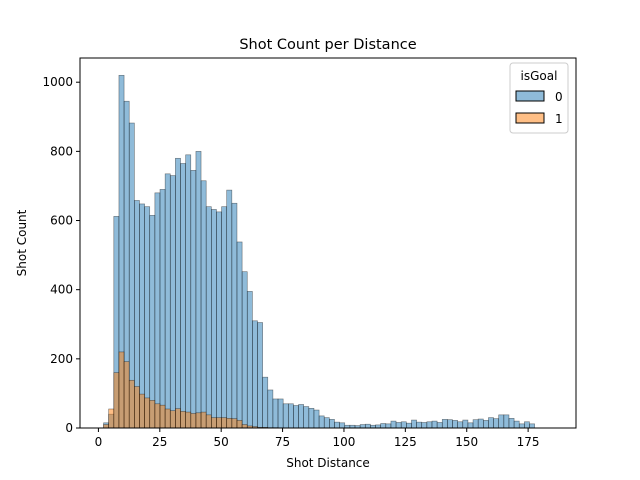 This screenshot has height=480, width=640. What do you see at coordinates (405, 442) in the screenshot?
I see `x-tick-label: 125` at bounding box center [405, 442].